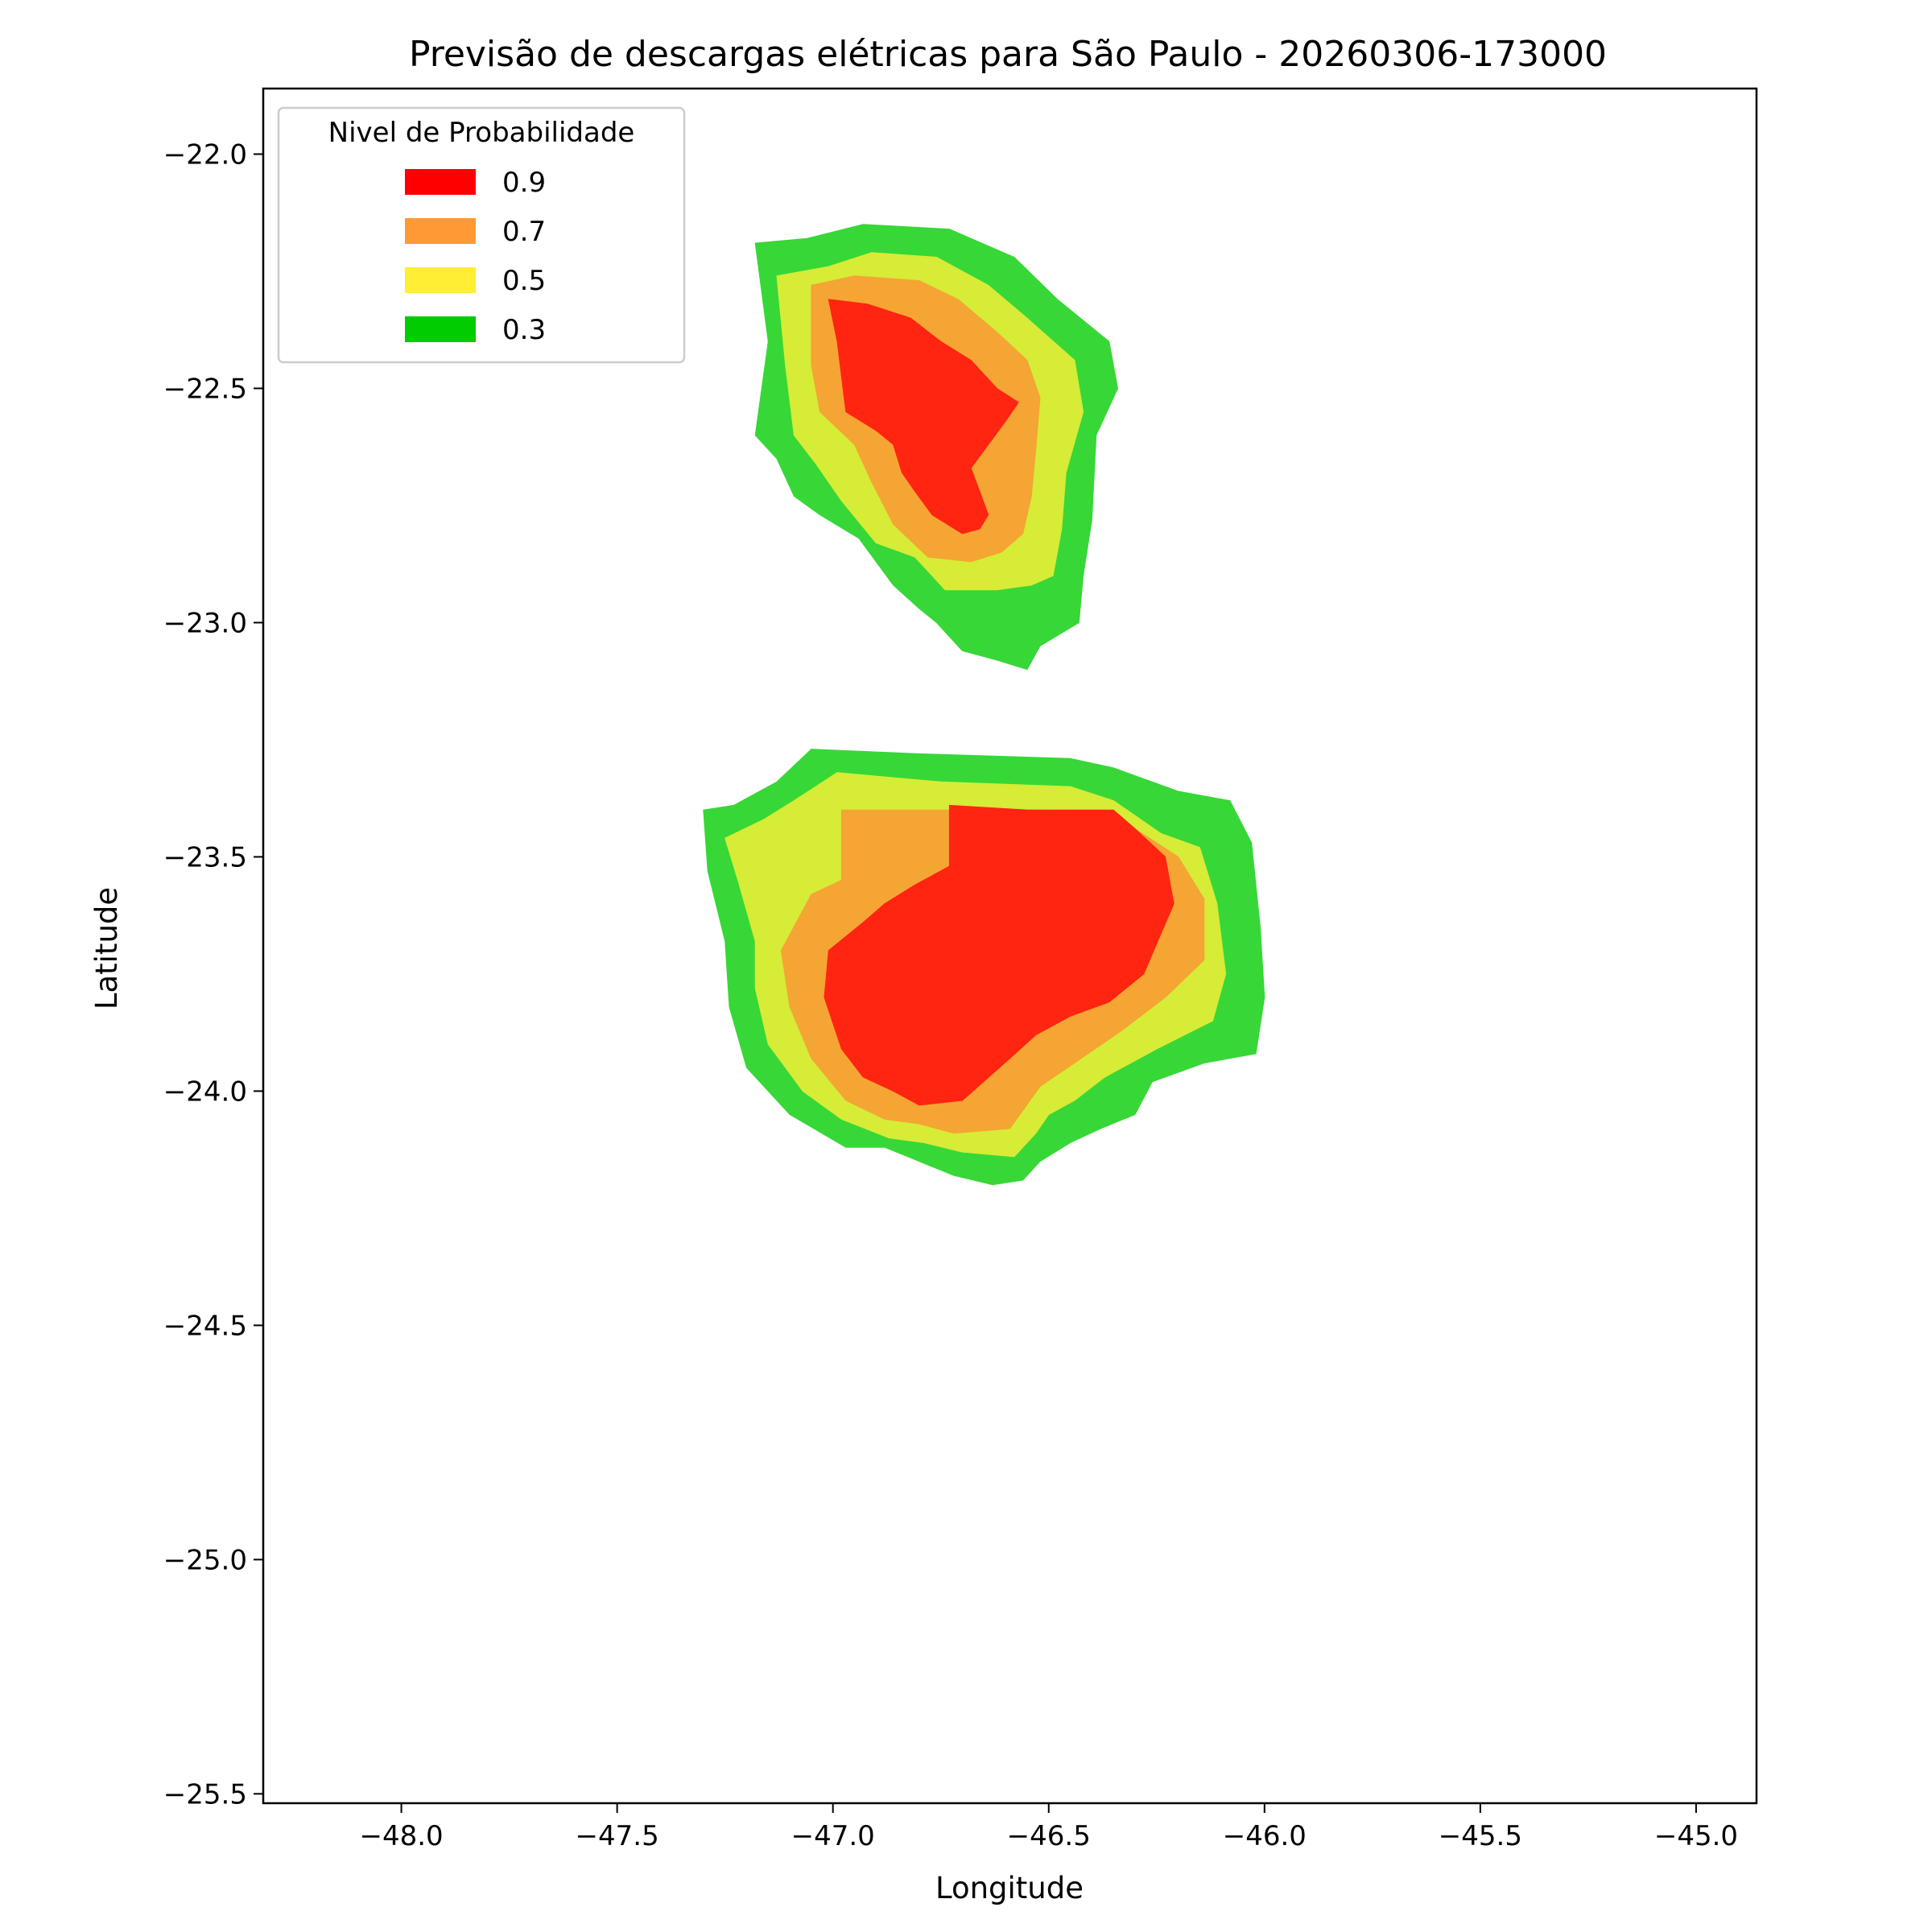  I want to click on legend-label-0.9: 0.9, so click(524, 183).